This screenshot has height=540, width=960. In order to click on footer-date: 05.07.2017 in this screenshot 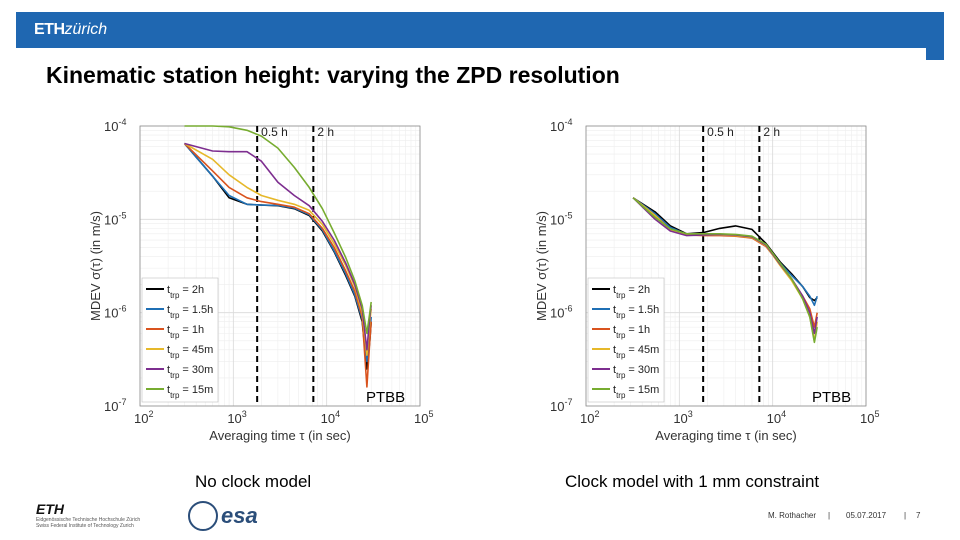, I will do `click(866, 515)`.